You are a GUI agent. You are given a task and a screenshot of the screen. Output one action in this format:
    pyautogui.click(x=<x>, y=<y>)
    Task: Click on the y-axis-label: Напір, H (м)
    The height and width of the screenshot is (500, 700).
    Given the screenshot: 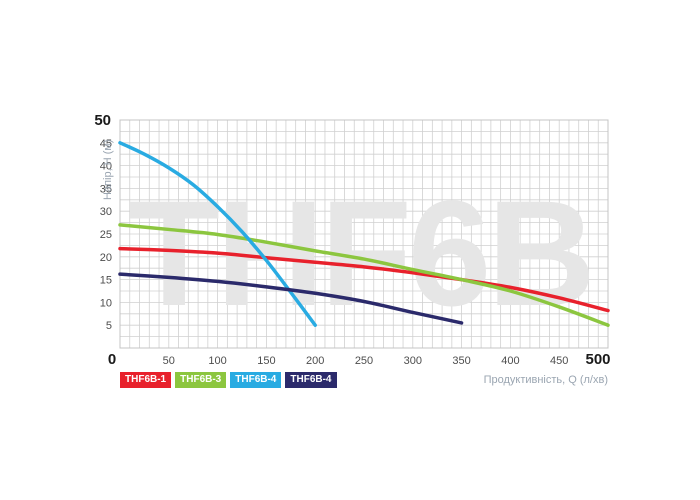 What is the action you would take?
    pyautogui.click(x=108, y=169)
    